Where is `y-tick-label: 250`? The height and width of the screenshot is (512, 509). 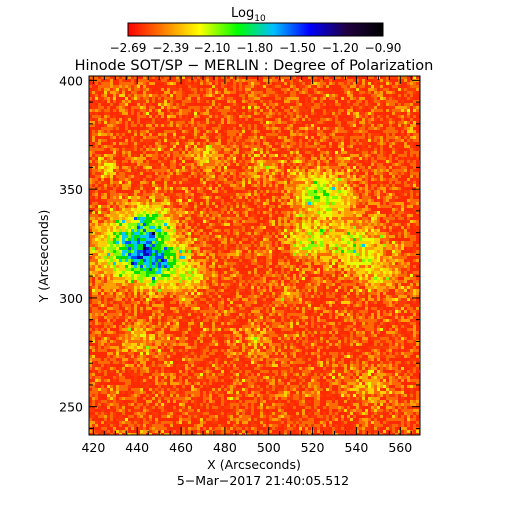 y-tick-label: 250 is located at coordinates (71, 407).